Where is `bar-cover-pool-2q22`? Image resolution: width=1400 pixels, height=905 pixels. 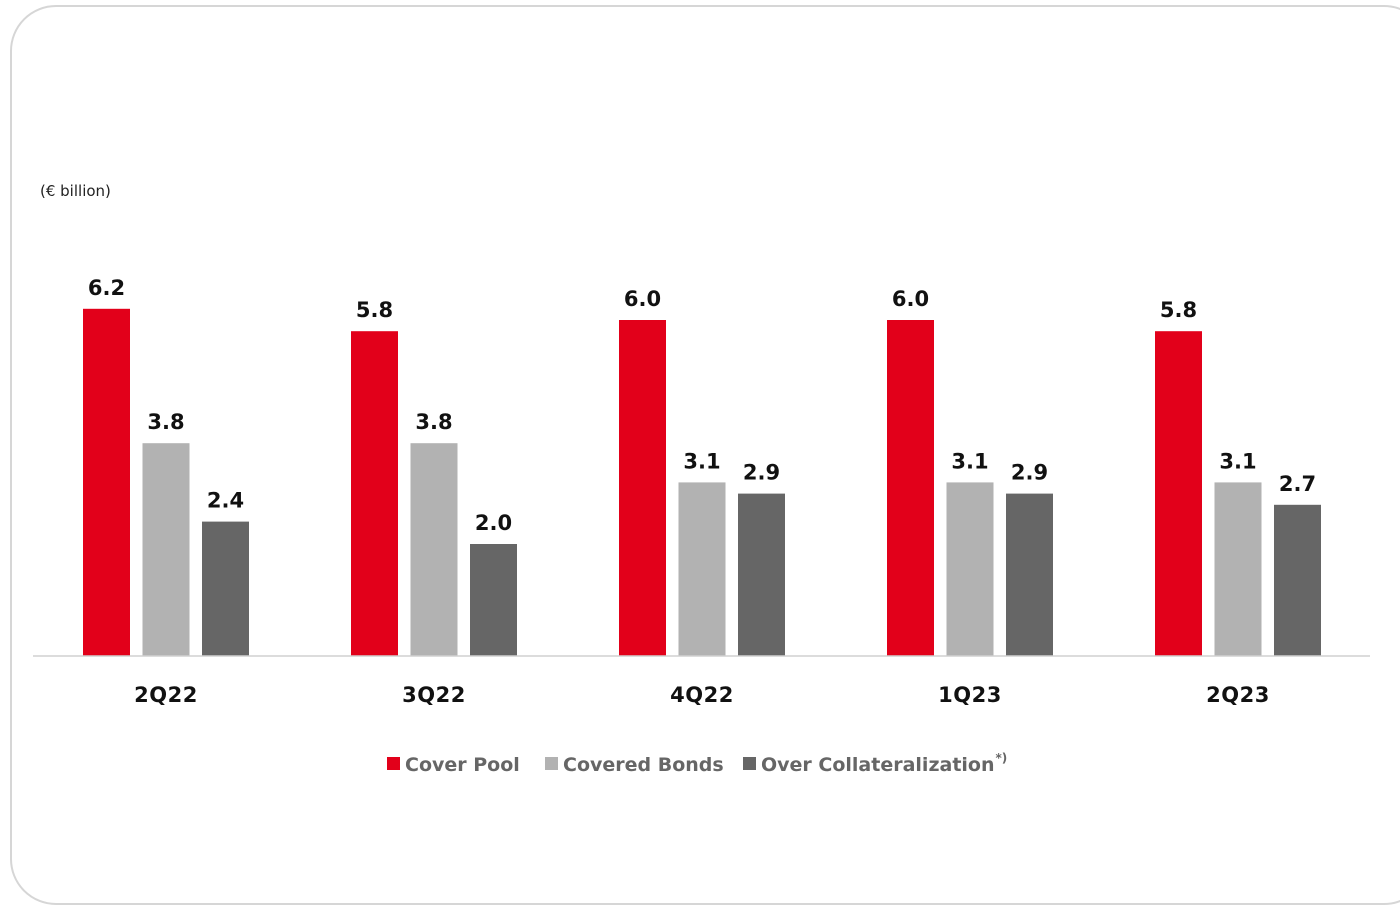 bar-cover-pool-2q22 is located at coordinates (106, 482).